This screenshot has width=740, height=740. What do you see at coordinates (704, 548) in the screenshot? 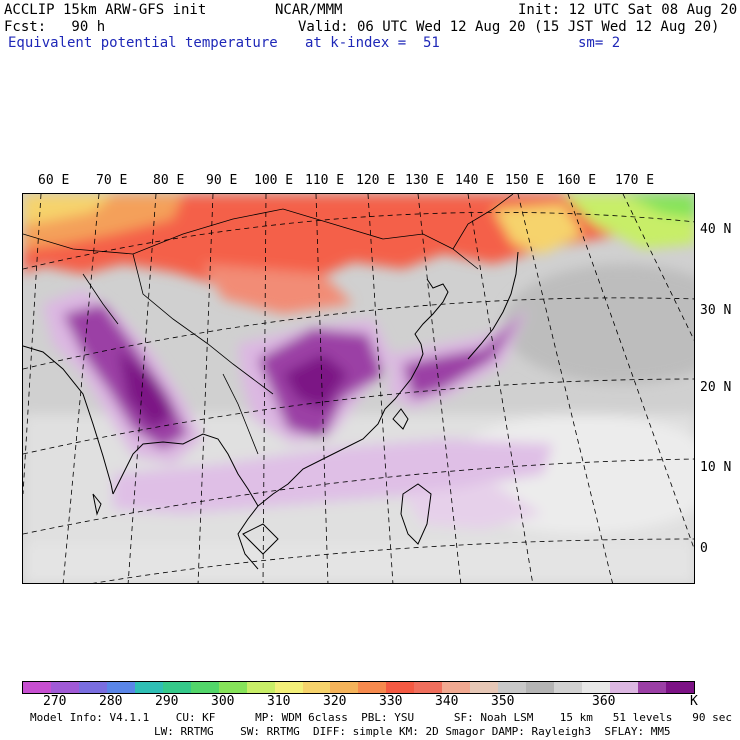
I see `lat-label: 0` at bounding box center [704, 548].